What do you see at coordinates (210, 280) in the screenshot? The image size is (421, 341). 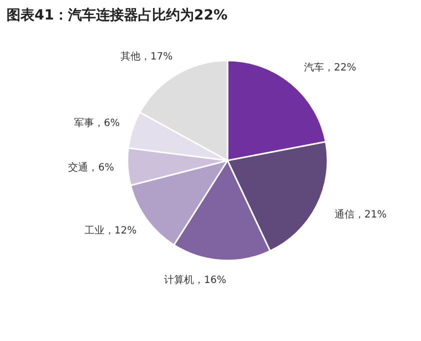 I see `data-label: ，16%` at bounding box center [210, 280].